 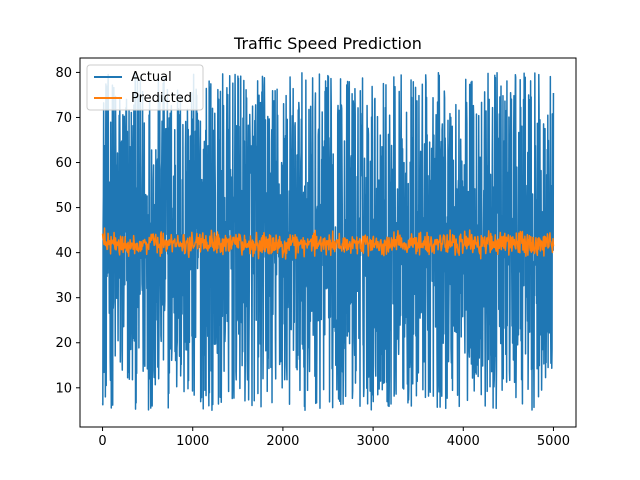 What do you see at coordinates (63, 343) in the screenshot?
I see `y-tick-label: 20` at bounding box center [63, 343].